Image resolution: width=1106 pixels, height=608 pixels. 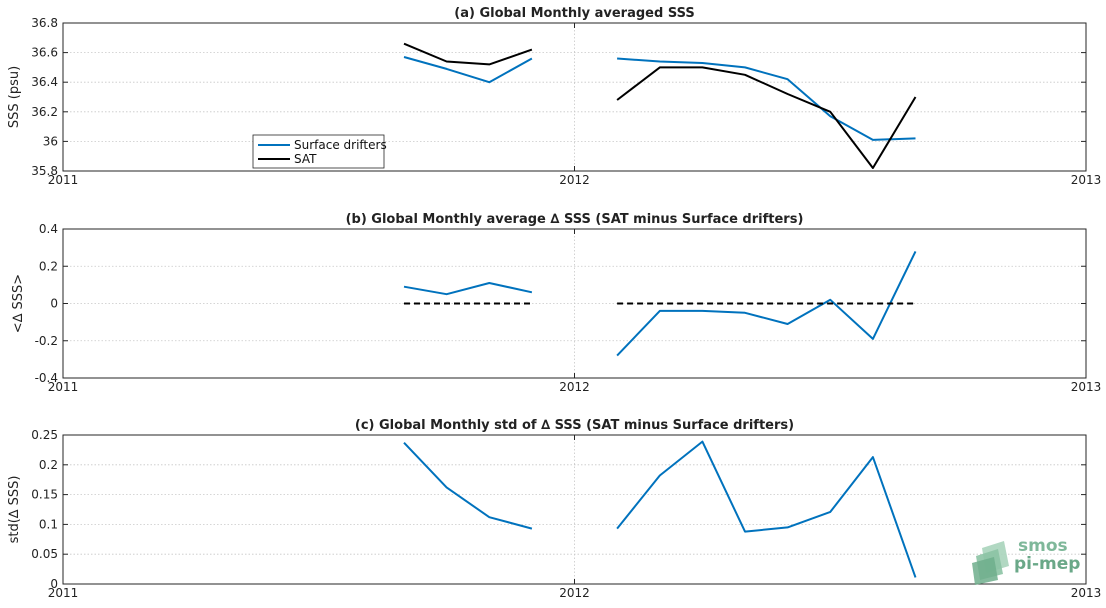 I want to click on y-tick-label: 0.25, so click(x=44, y=435).